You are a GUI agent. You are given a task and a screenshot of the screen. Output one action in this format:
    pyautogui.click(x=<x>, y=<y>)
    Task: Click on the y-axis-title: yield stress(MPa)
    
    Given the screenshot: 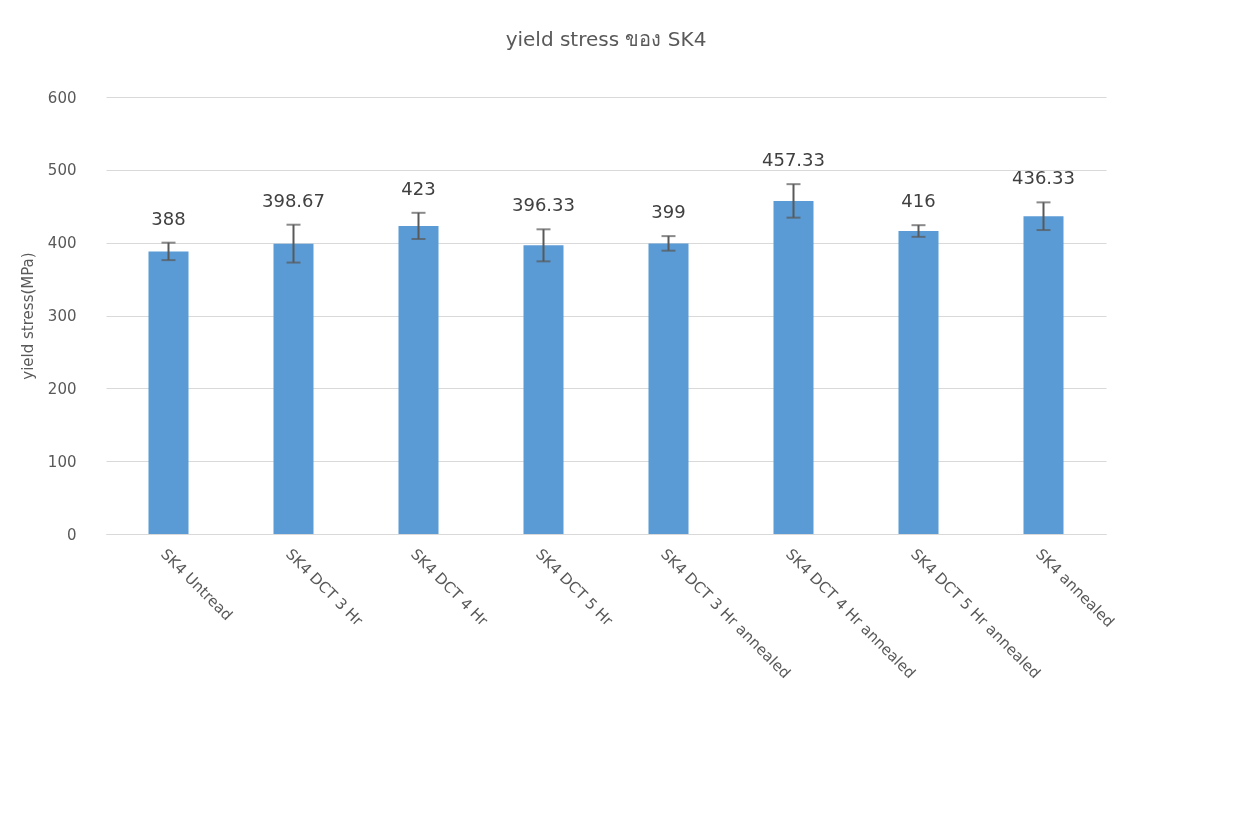 What is the action you would take?
    pyautogui.click(x=27, y=316)
    